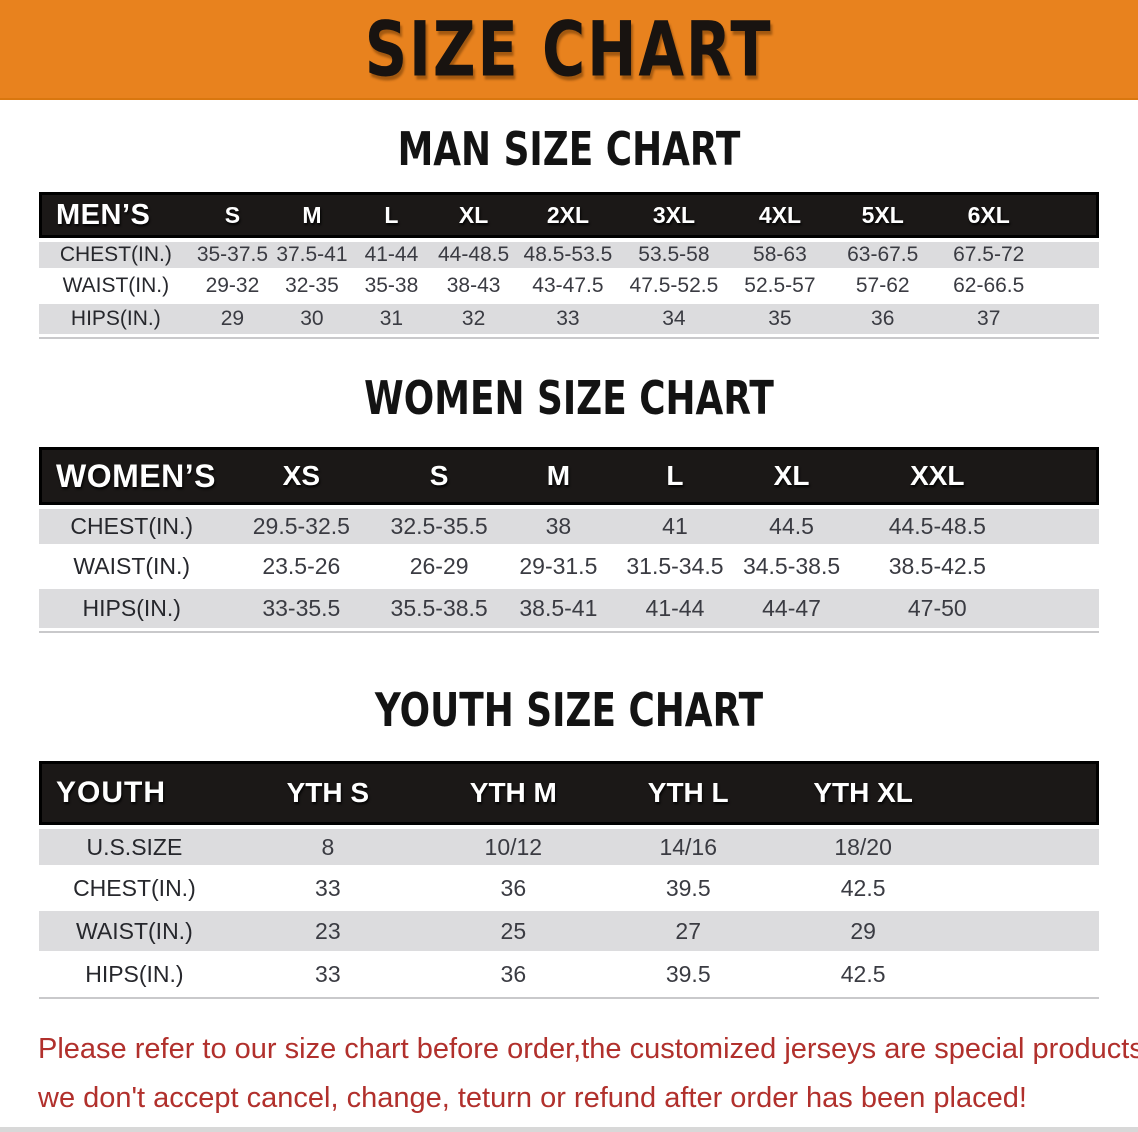 The height and width of the screenshot is (1132, 1138). I want to click on size-value: 37, so click(988, 320).